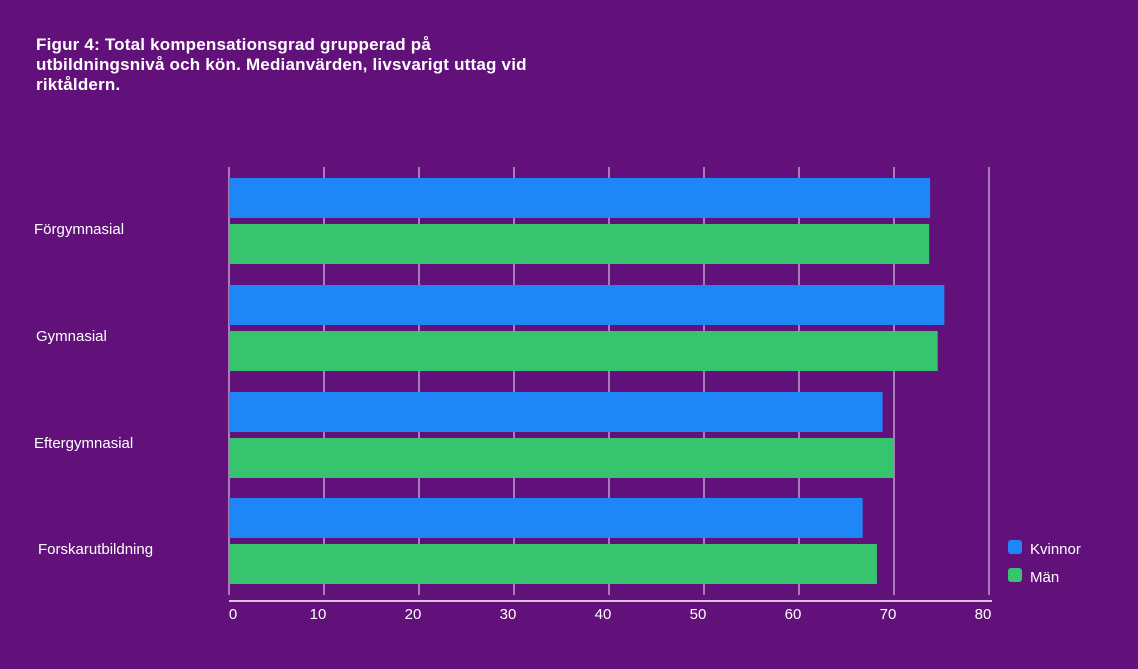  Describe the element at coordinates (508, 614) in the screenshot. I see `x-tick-label: 30` at that location.